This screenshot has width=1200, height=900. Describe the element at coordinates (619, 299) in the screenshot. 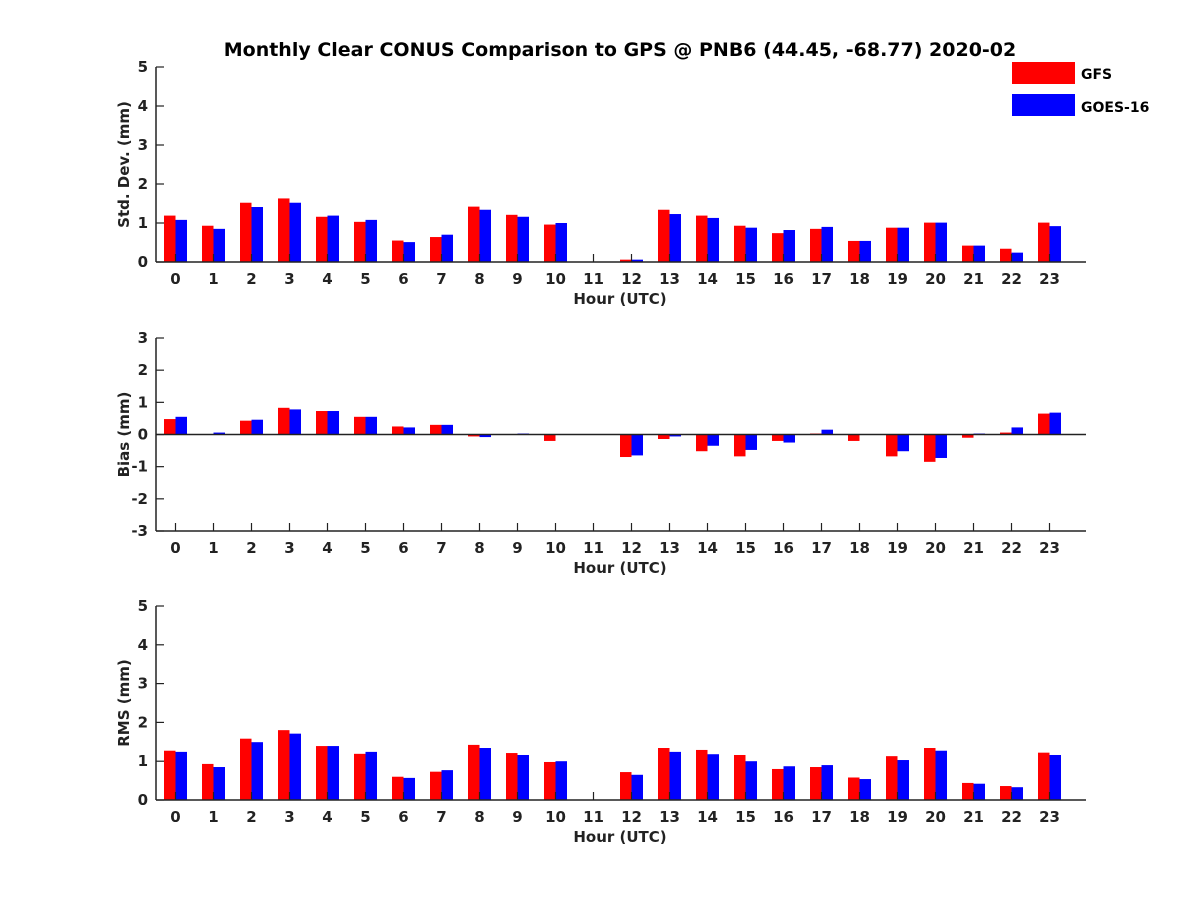

I see `x-axis-label: Hour (UTC)` at that location.